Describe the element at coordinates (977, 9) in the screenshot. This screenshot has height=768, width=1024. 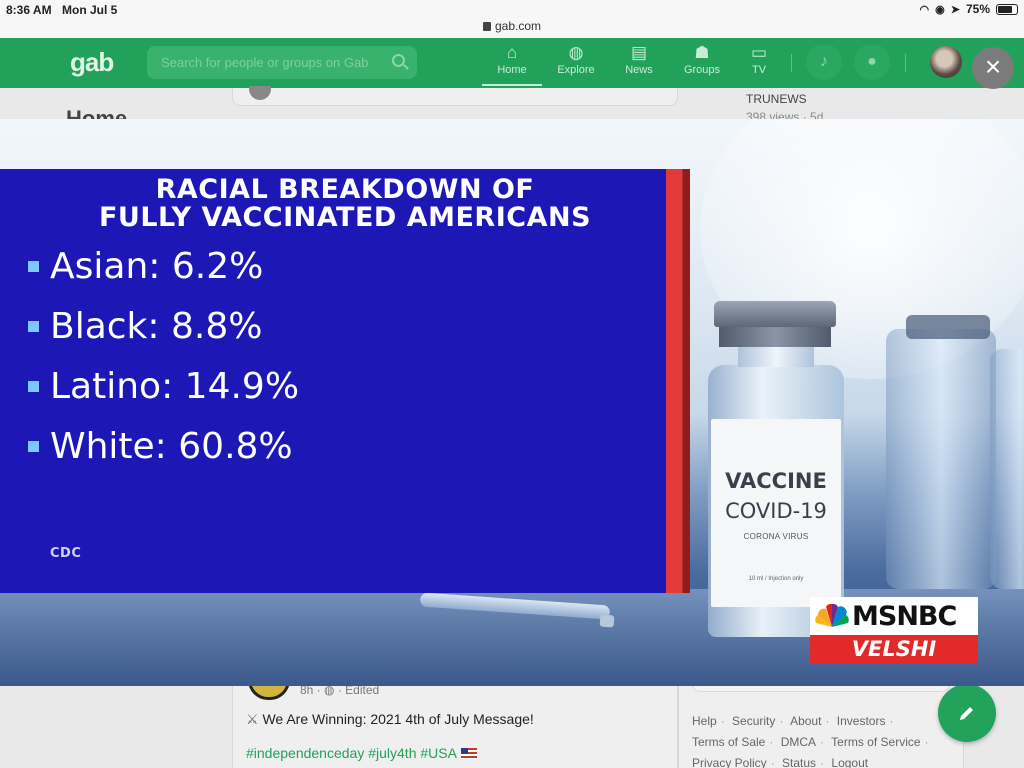
I see `battery-percent: 75%` at that location.